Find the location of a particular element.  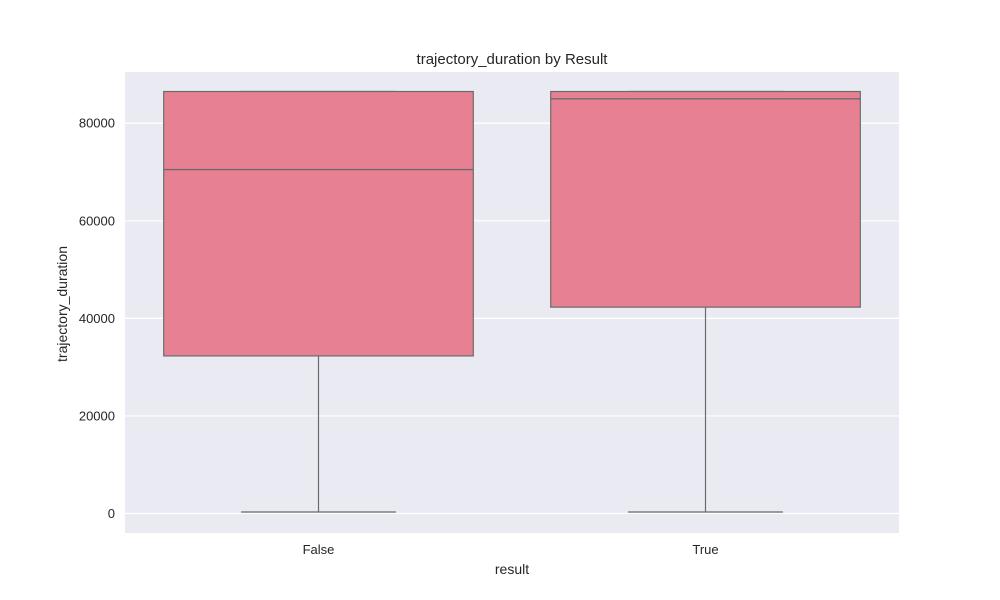

y-tick-label: 40000 is located at coordinates (97, 318).